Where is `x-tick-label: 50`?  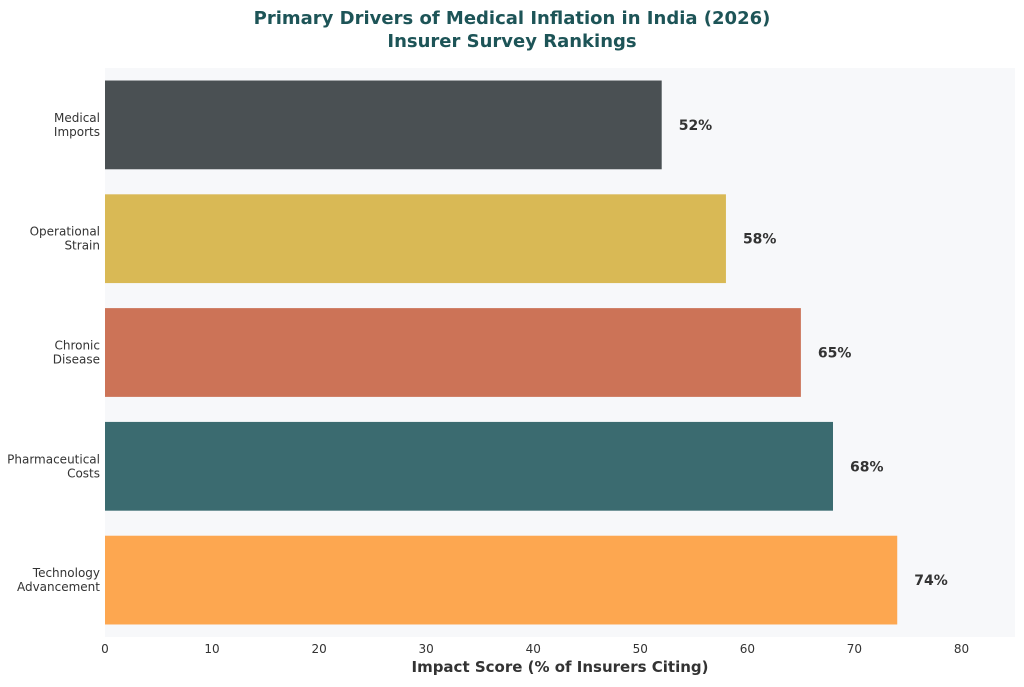
x-tick-label: 50 is located at coordinates (640, 649).